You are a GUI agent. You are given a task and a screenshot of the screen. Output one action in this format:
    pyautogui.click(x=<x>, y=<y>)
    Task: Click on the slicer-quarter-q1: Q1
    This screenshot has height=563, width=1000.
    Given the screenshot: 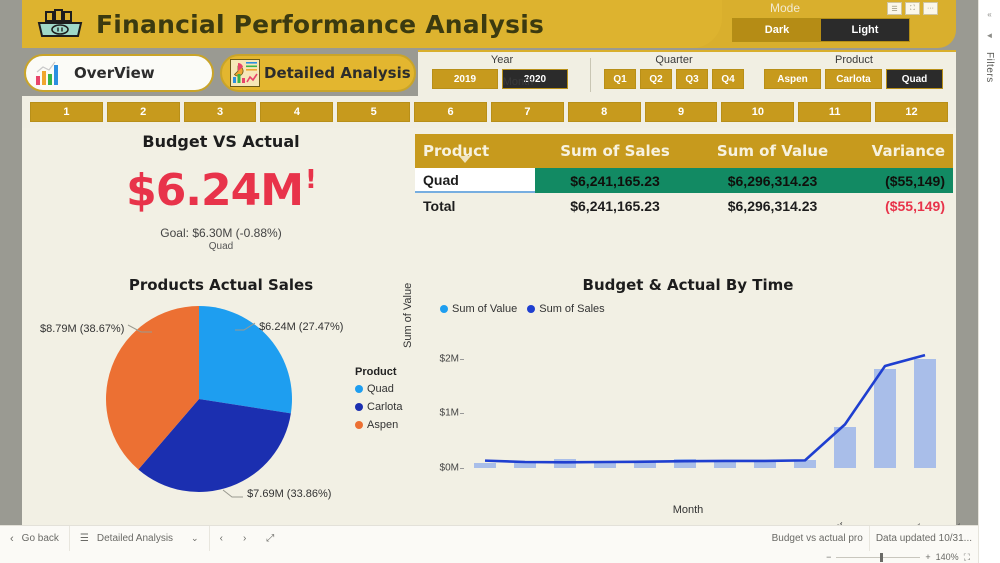 What is the action you would take?
    pyautogui.click(x=620, y=79)
    